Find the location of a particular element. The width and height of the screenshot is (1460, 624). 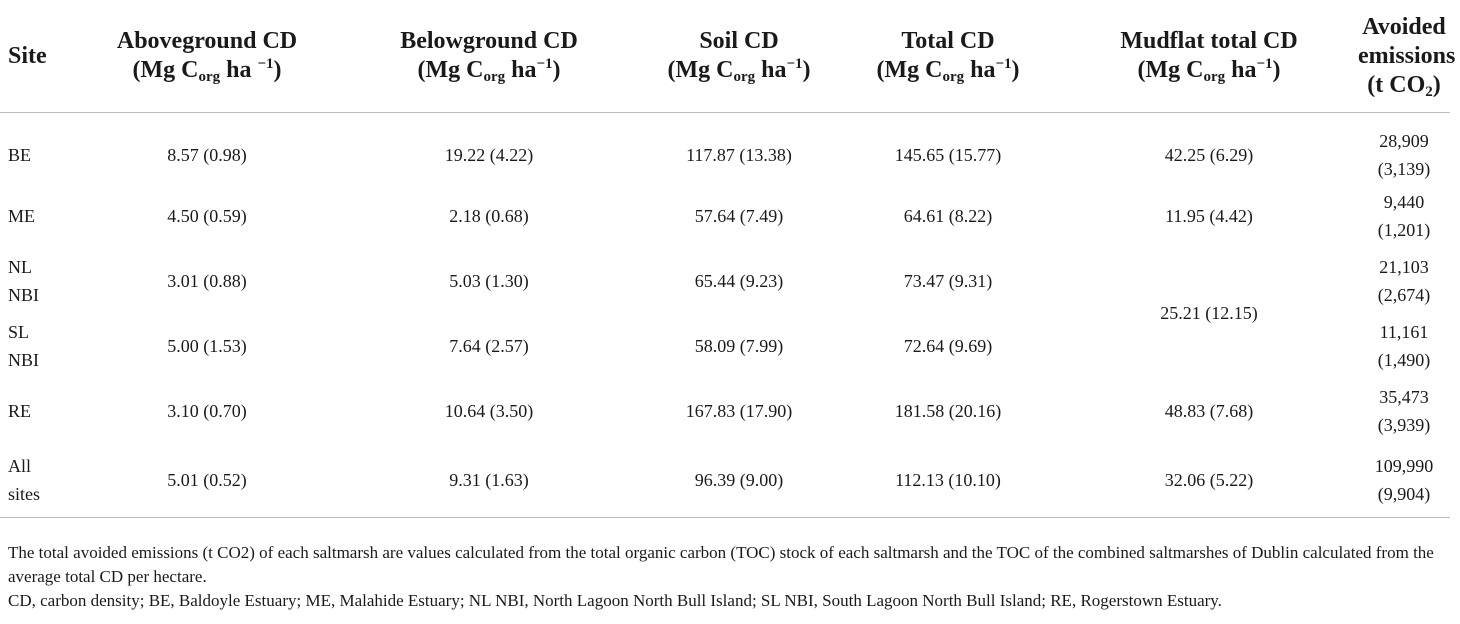

cell-total: 64.61 (8.22) is located at coordinates (948, 215).